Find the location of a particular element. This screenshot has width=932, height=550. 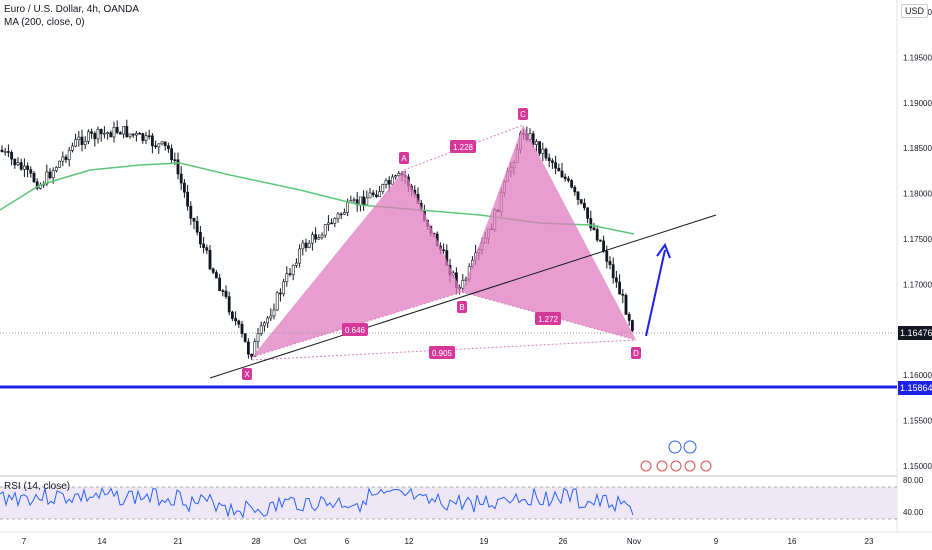

point-label: C is located at coordinates (523, 114).